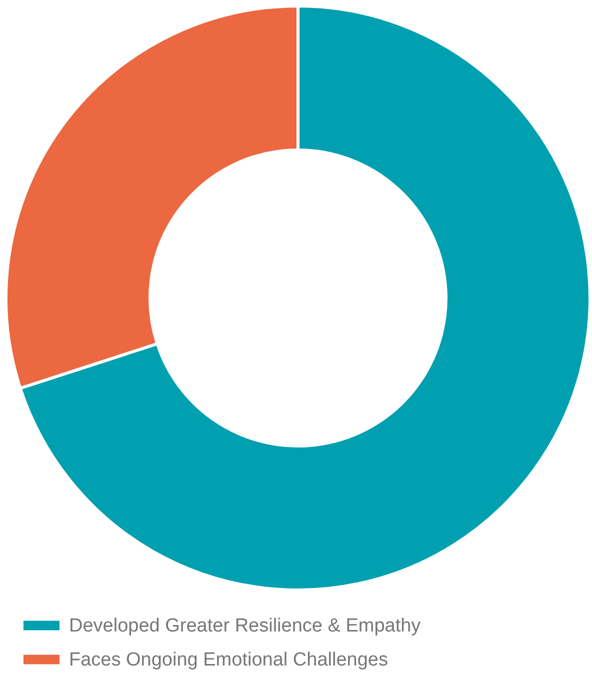 The image size is (592, 687). I want to click on legend-label: Faces Ongoing Emotional Challenges, so click(228, 660).